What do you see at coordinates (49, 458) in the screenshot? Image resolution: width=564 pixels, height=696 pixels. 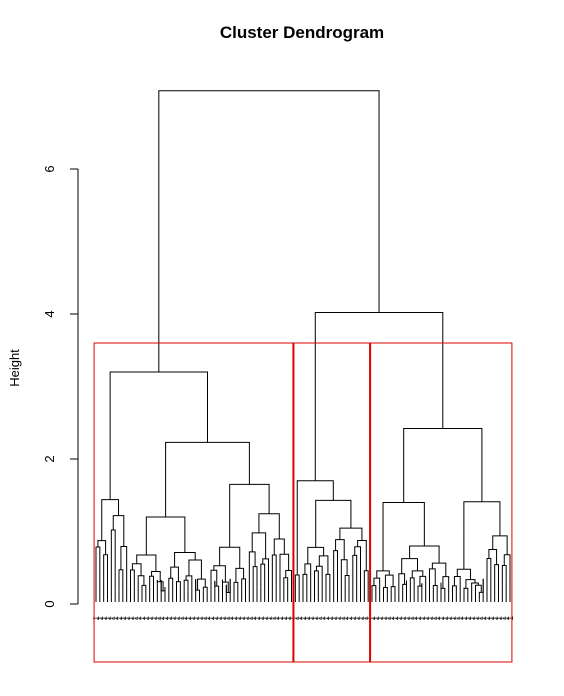 I see `y-tick-label: 2` at bounding box center [49, 458].